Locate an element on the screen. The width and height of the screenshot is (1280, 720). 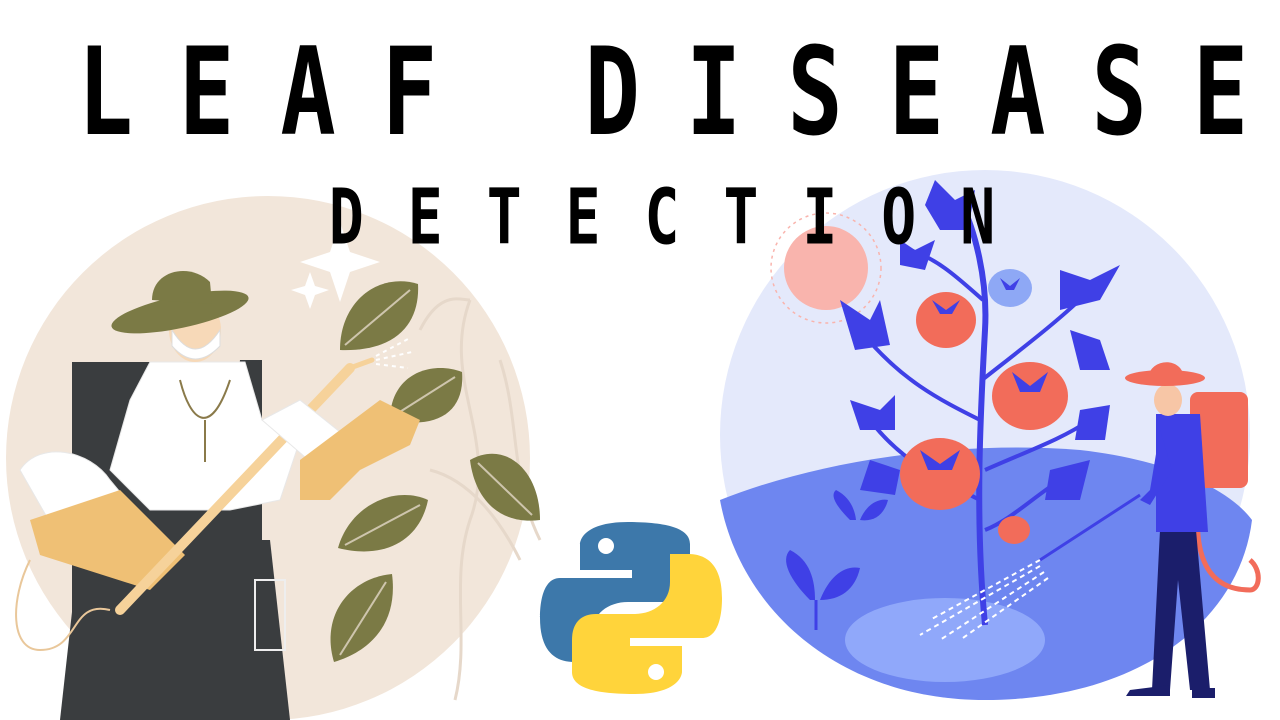
small-tomato-icon is located at coordinates (1014, 530).